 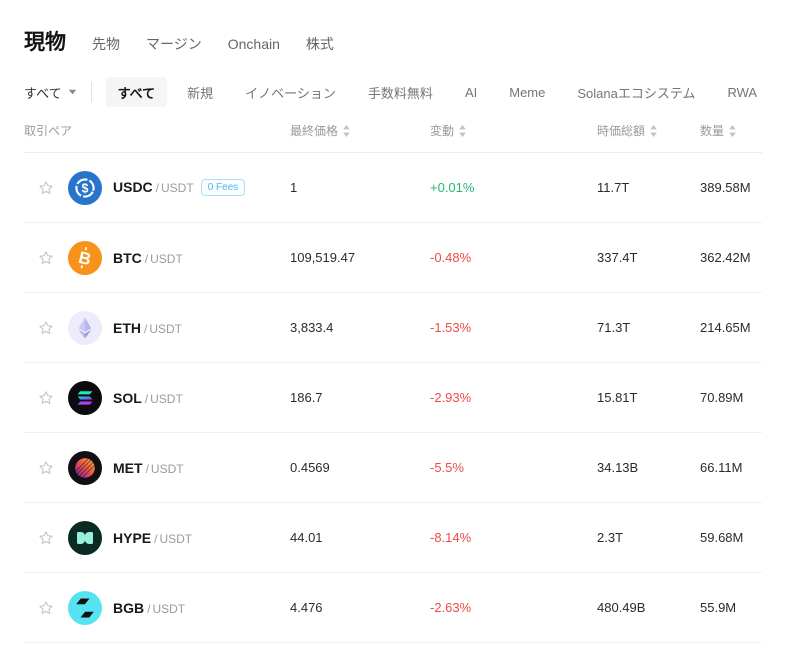 I want to click on change-percent: -2.93%, so click(x=451, y=397).